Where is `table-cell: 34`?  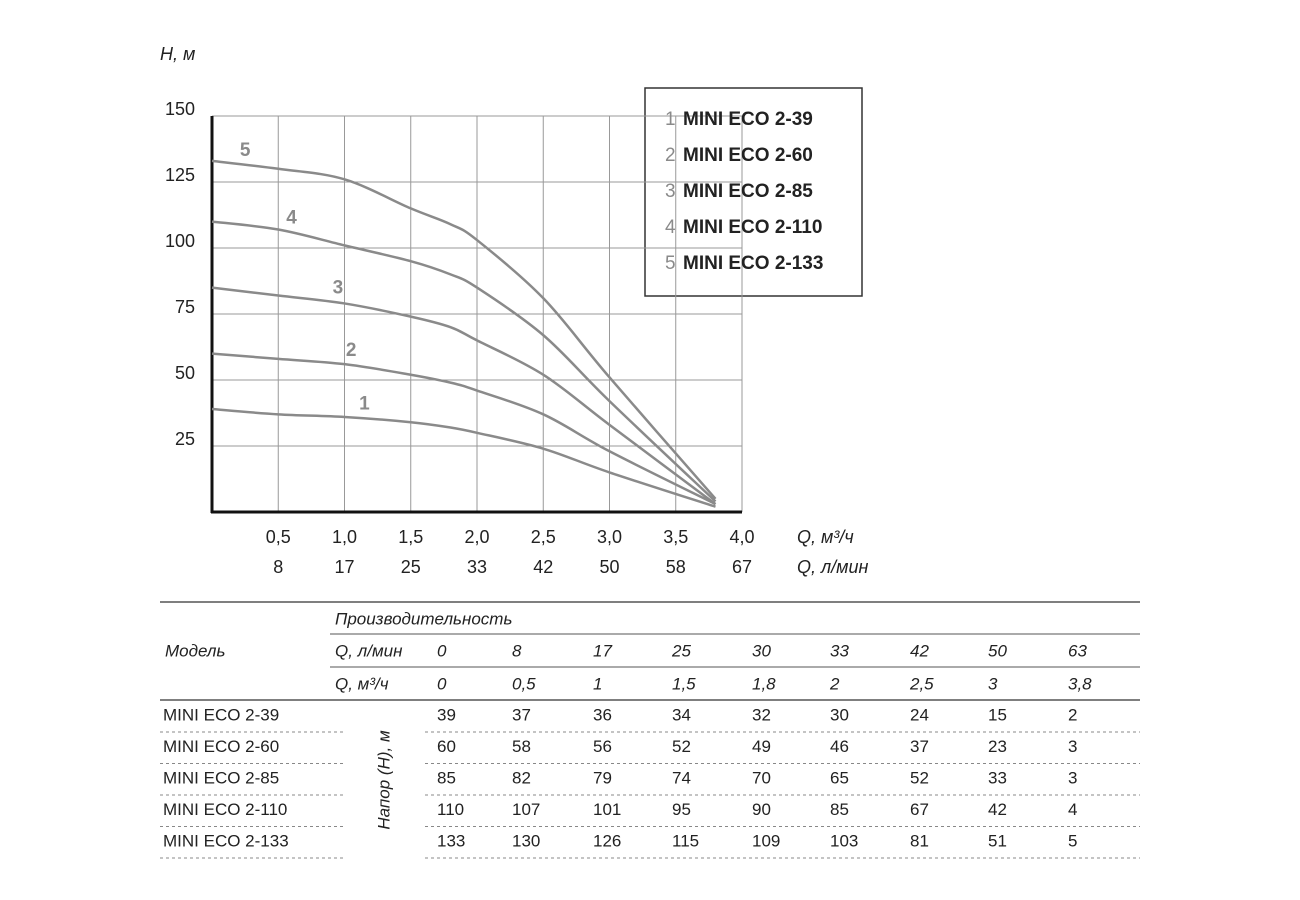 table-cell: 34 is located at coordinates (681, 714).